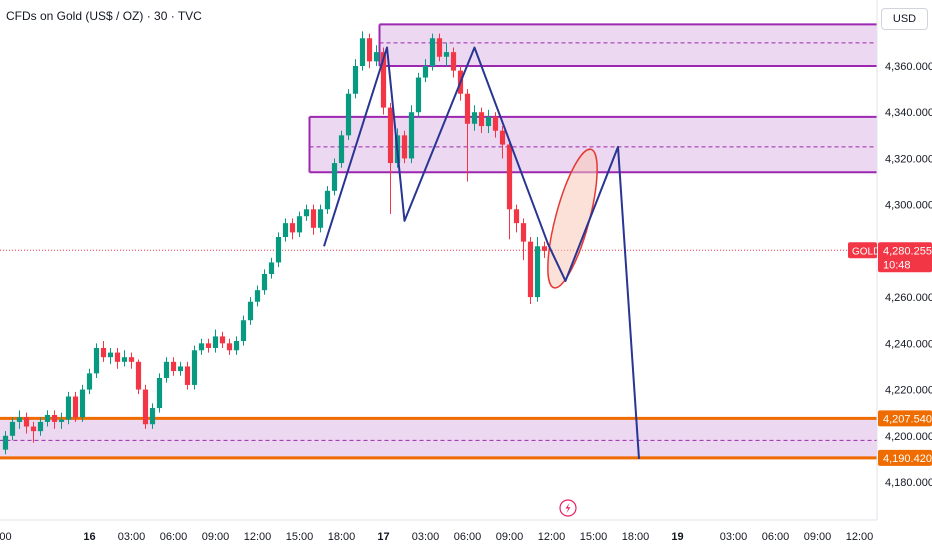 The image size is (932, 555). Describe the element at coordinates (908, 391) in the screenshot. I see `price-tick-label: 4,220.000` at that location.